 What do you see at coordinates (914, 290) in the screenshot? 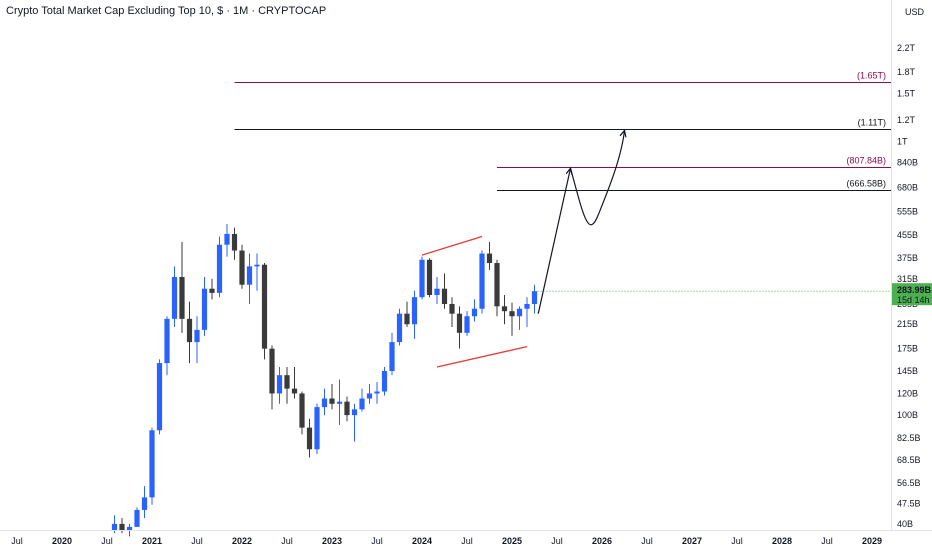
I see `current-price-value: 283.99B` at bounding box center [914, 290].